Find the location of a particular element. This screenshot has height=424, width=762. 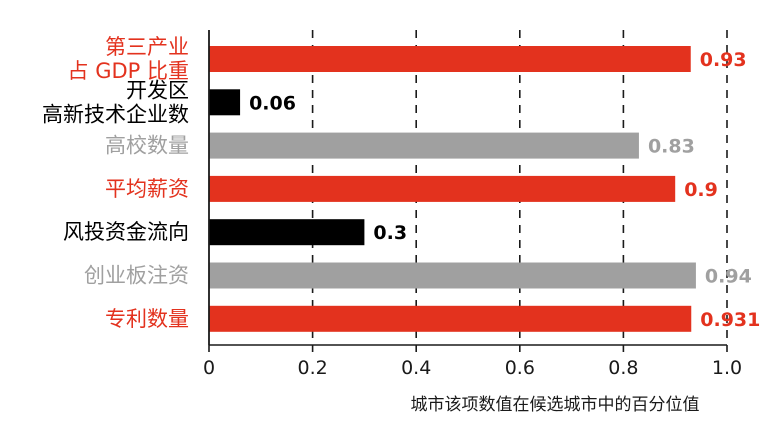

value-label-4: 0.3 is located at coordinates (390, 233).